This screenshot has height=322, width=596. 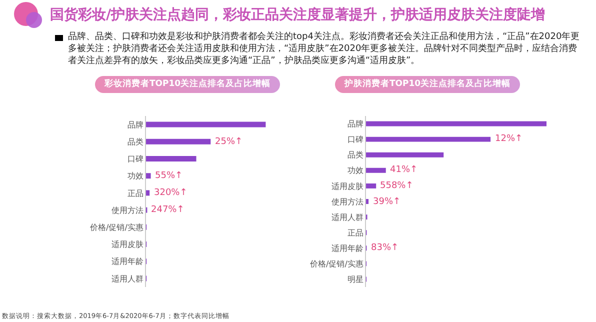 What do you see at coordinates (167, 210) in the screenshot?
I see `annotation: 247%↑` at bounding box center [167, 210].